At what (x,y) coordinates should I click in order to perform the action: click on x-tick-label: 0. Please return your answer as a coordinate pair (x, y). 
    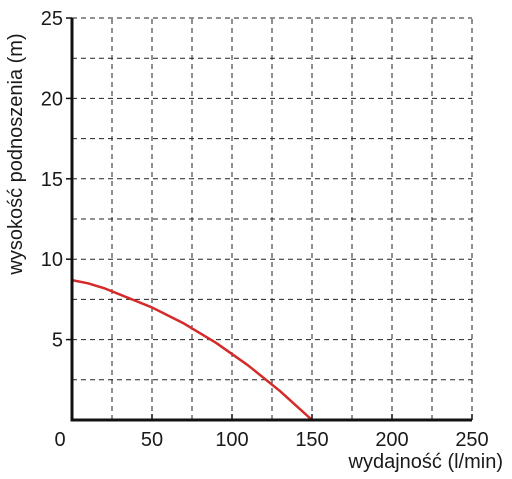
    Looking at the image, I should click on (59, 440).